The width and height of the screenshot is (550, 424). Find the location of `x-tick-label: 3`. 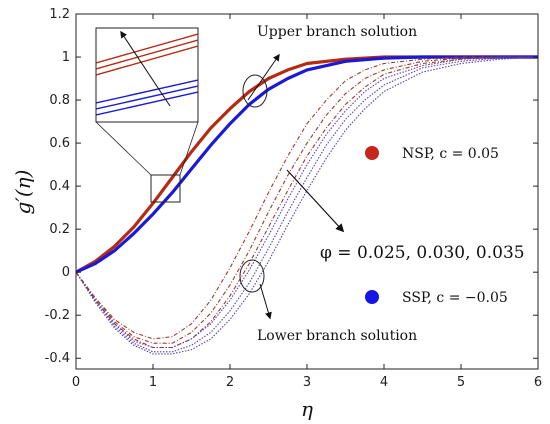

x-tick-label: 3 is located at coordinates (307, 382).